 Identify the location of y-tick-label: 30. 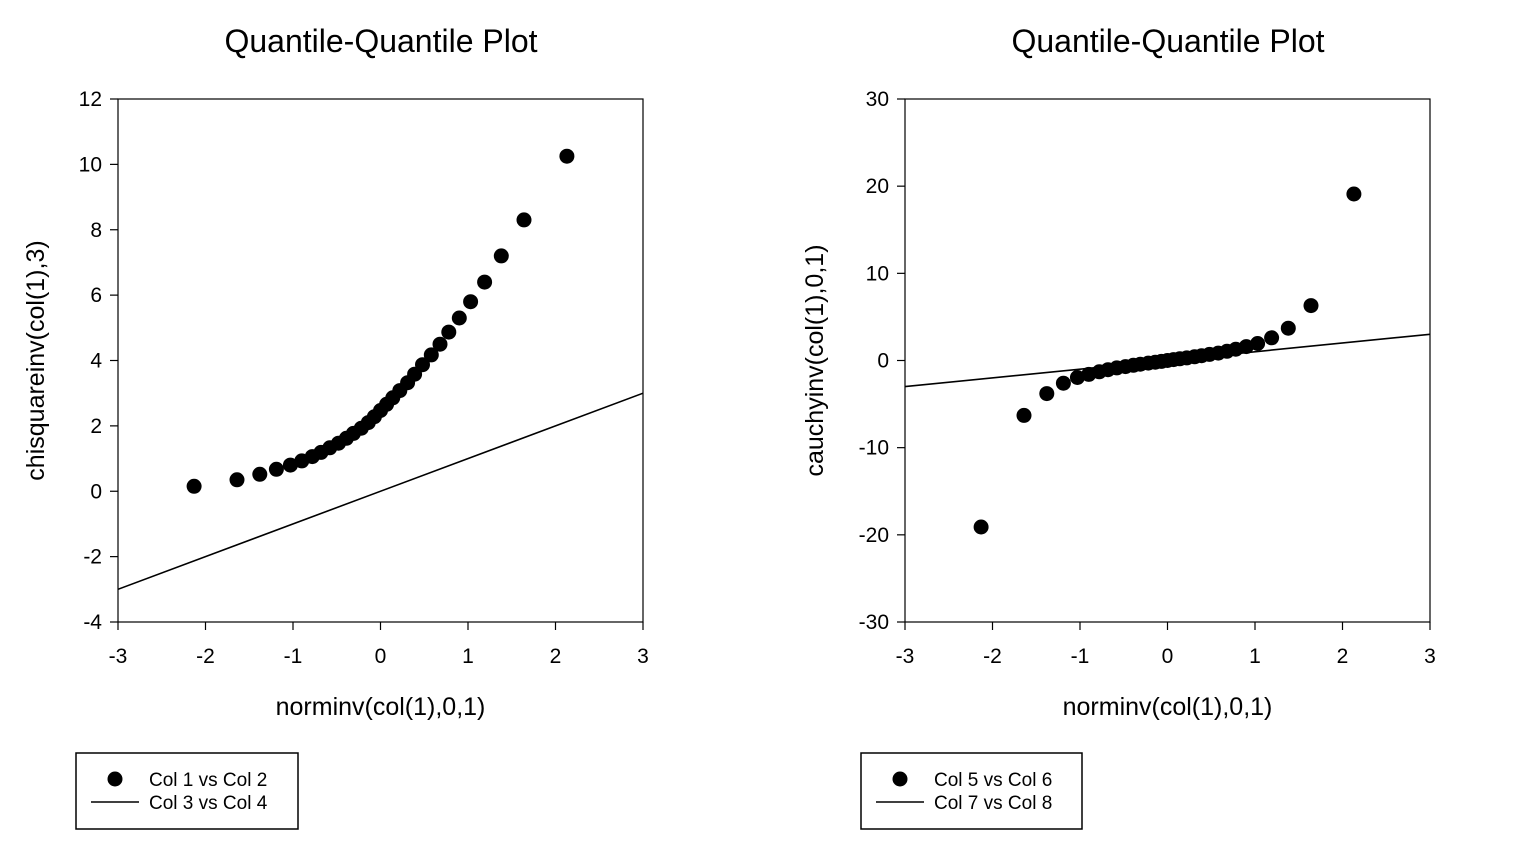
(877, 99).